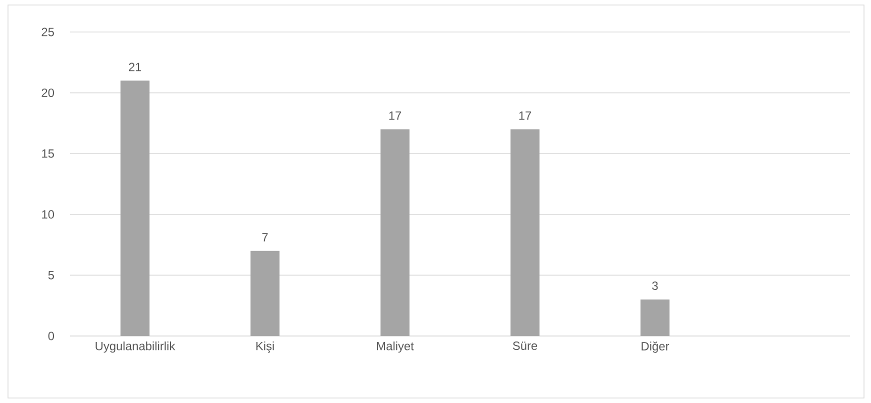  I want to click on x-tick-label: Uygulanabilirlik, so click(136, 347).